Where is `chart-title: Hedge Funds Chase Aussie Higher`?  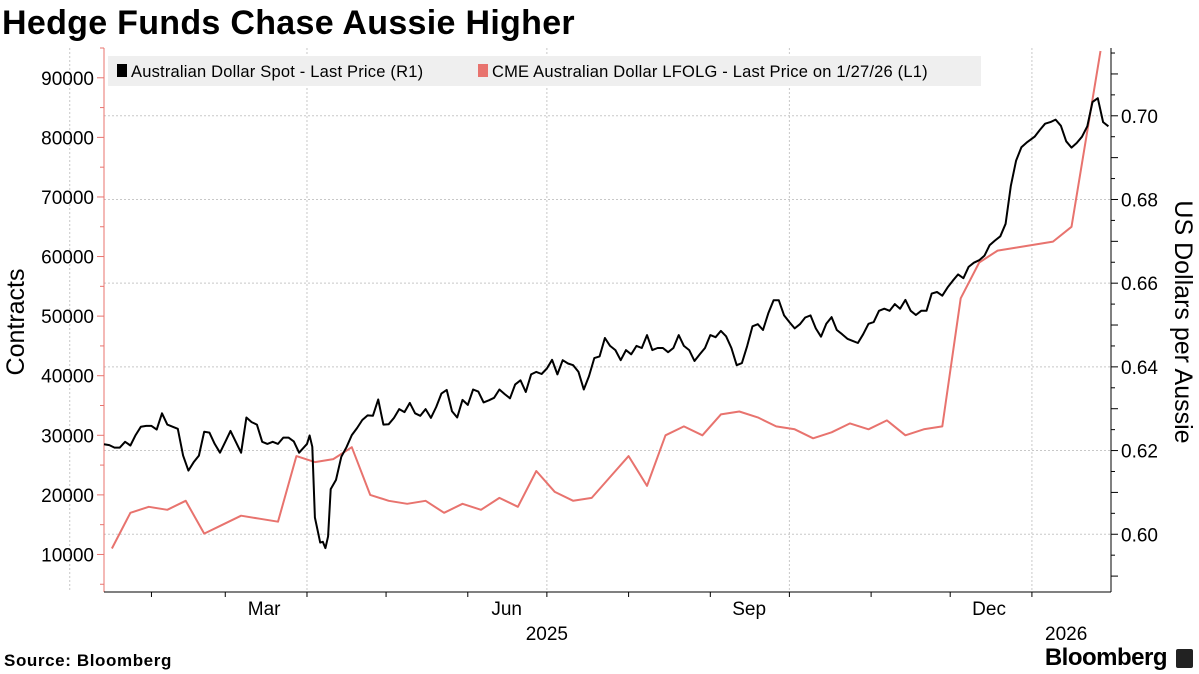
chart-title: Hedge Funds Chase Aussie Higher is located at coordinates (288, 23).